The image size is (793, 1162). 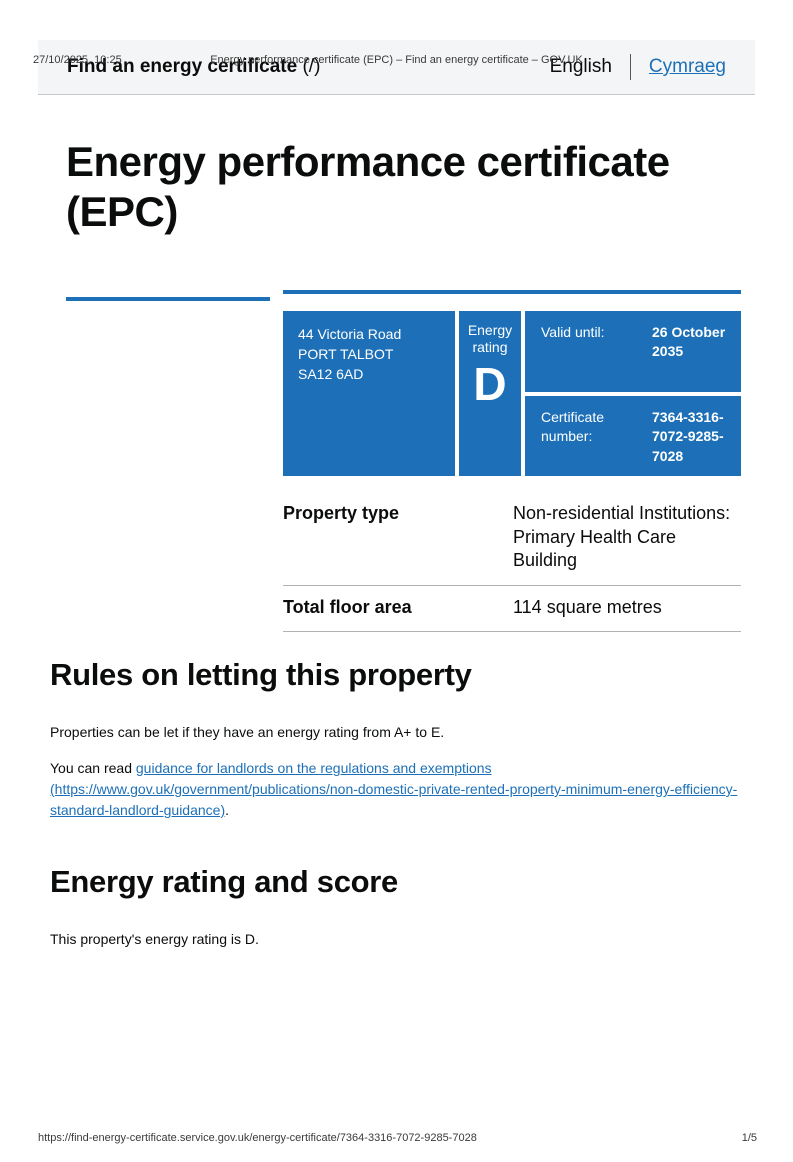 What do you see at coordinates (587, 606) in the screenshot?
I see `total-floor-area-value: 114 square metres` at bounding box center [587, 606].